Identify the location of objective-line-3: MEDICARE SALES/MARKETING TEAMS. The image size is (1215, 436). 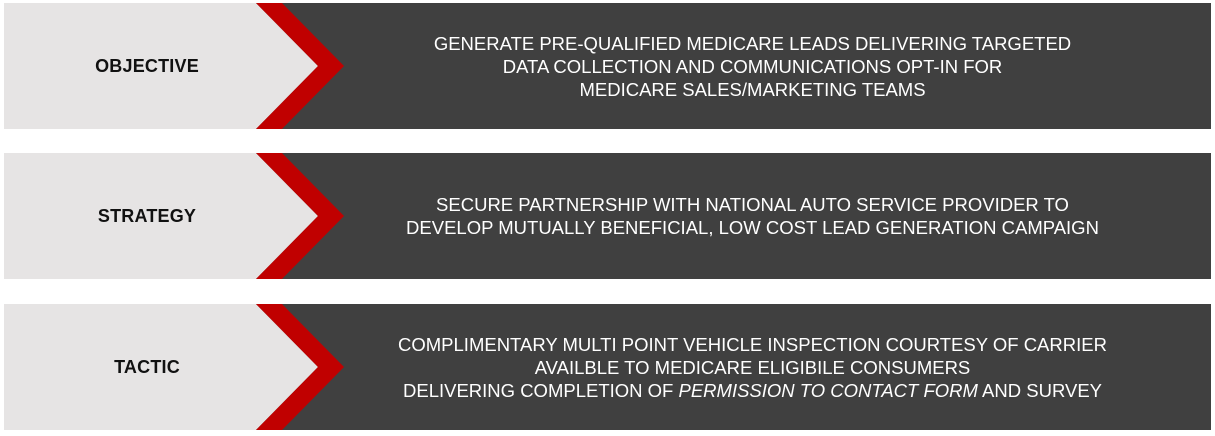
(752, 89).